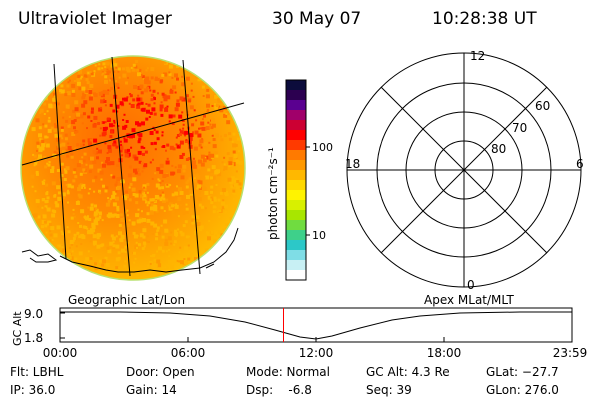 The width and height of the screenshot is (600, 400). What do you see at coordinates (296, 205) in the screenshot?
I see `color-bar-segment` at bounding box center [296, 205].